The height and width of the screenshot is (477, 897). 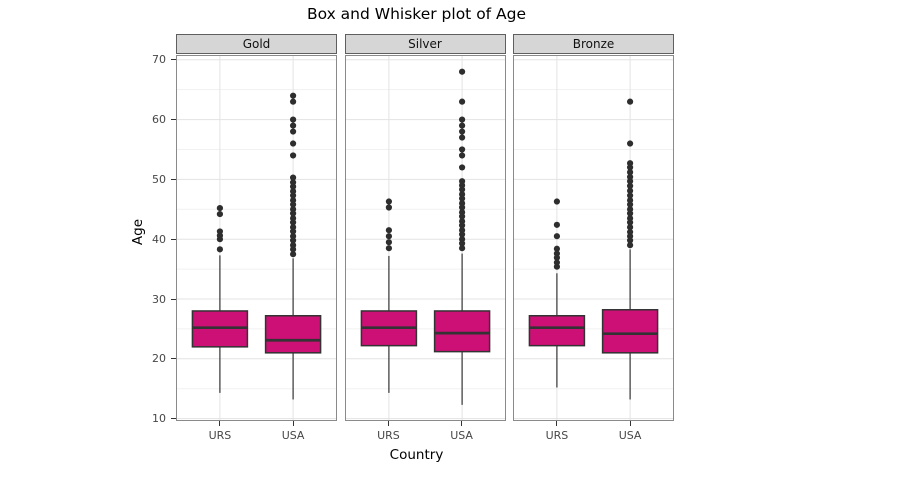 I want to click on y-axis-tick-label: 50, so click(x=159, y=179).